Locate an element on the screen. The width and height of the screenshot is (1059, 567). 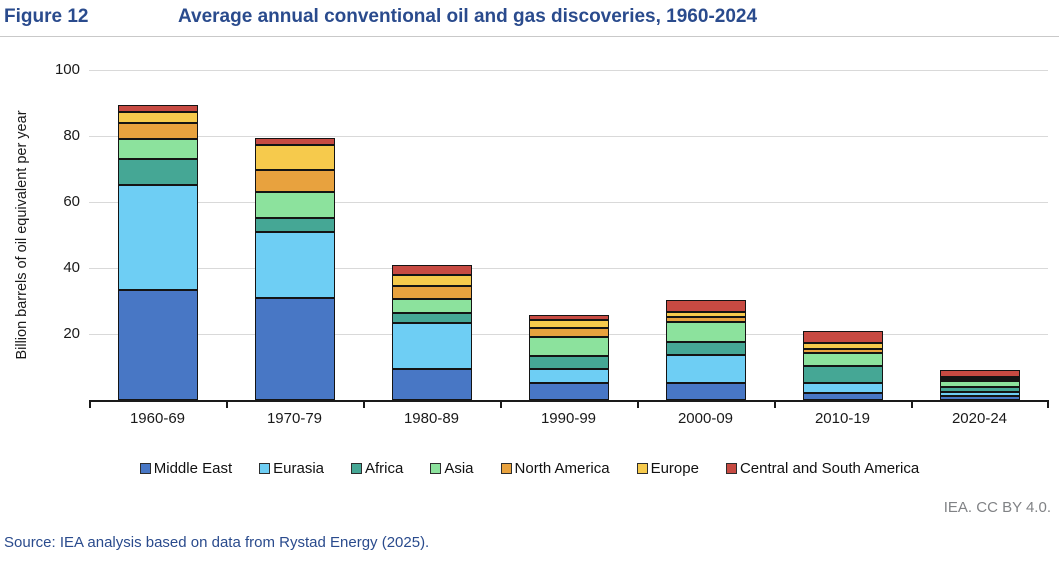
x-category-label: 1970-79 is located at coordinates (294, 418).